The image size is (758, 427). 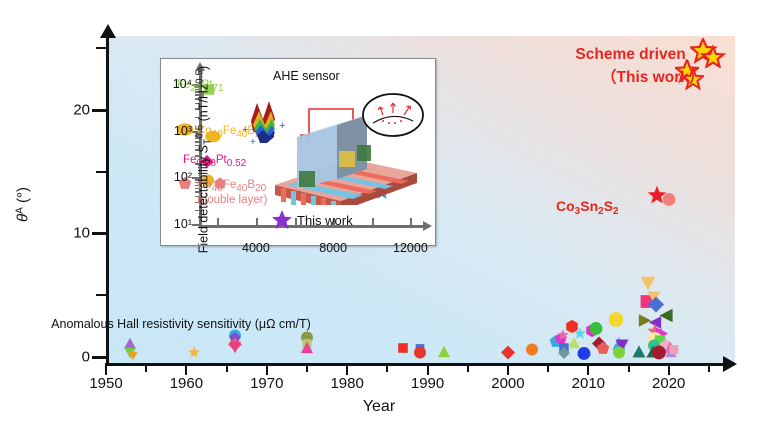 I want to click on inset-ylabel-sup: 0.5, so click(x=200, y=131).